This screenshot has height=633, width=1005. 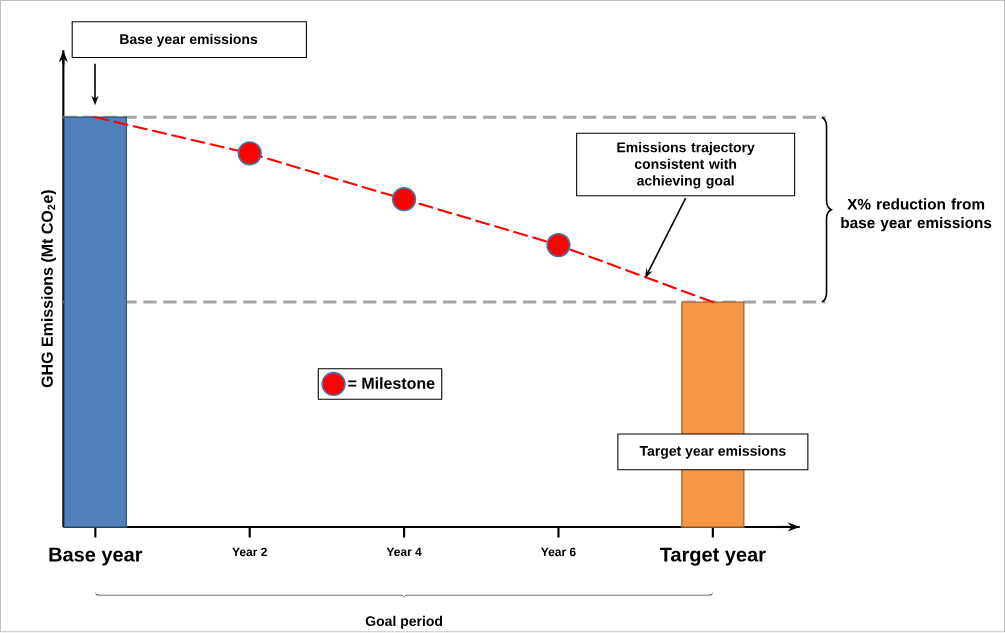 What do you see at coordinates (916, 215) in the screenshot?
I see `text: X% reduction from base year emissions` at bounding box center [916, 215].